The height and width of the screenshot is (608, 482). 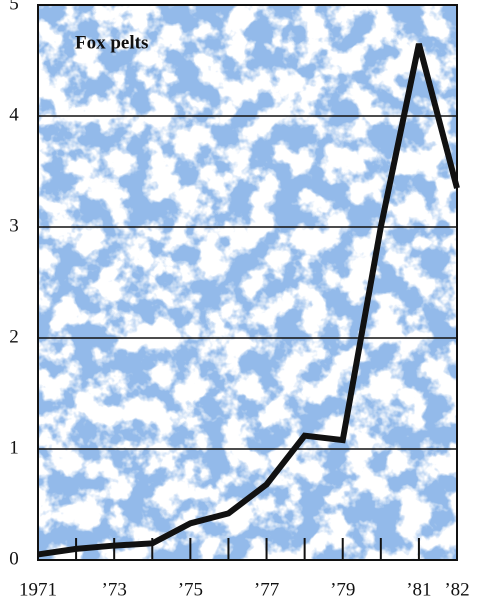 I want to click on x-tick-label: ’81, so click(x=418, y=589).